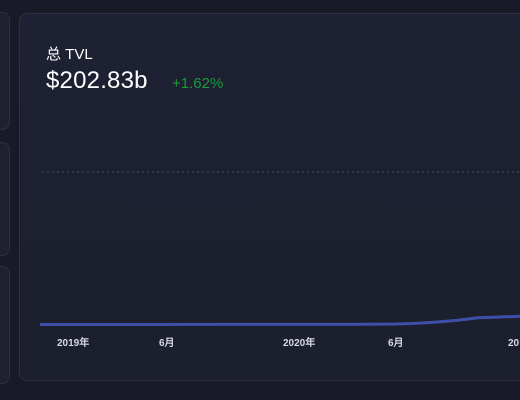 The width and height of the screenshot is (520, 400). Describe the element at coordinates (5, 325) in the screenshot. I see `side-card-bottom` at that location.